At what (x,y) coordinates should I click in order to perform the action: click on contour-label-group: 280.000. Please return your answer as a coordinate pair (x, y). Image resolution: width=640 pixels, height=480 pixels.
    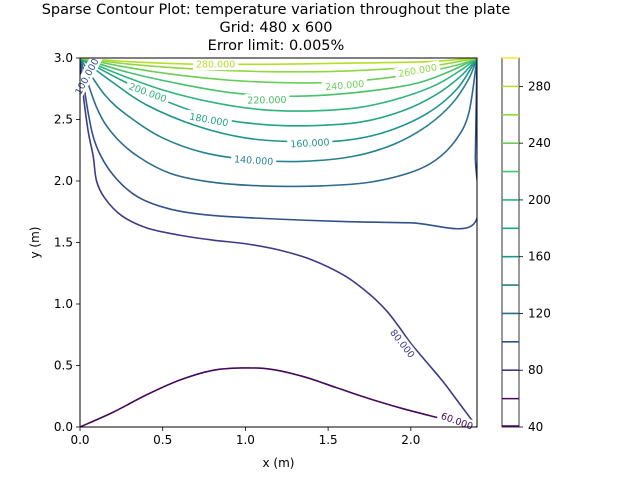
    Looking at the image, I should click on (216, 64).